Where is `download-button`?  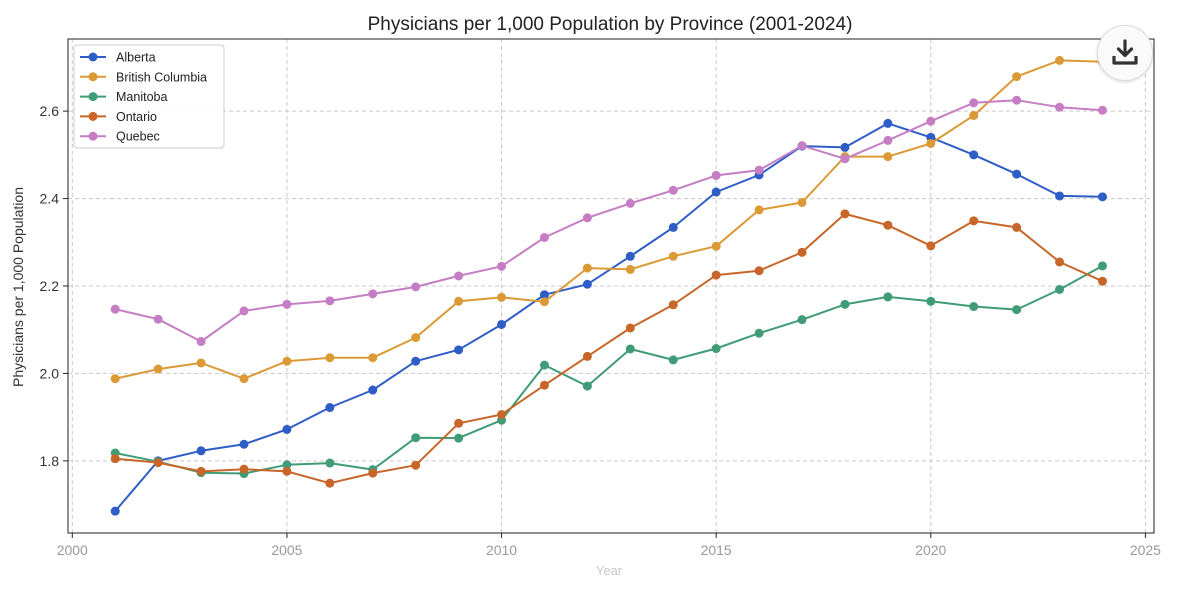 download-button is located at coordinates (1125, 53).